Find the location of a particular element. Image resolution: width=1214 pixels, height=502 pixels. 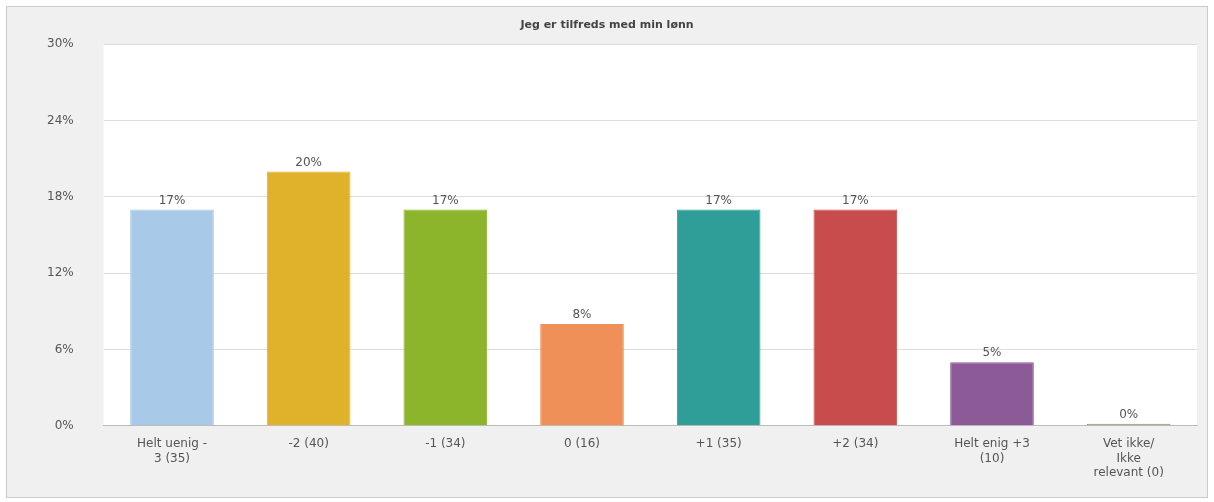

x-tick-label: Helt uenig - 3 (35) is located at coordinates (172, 450).